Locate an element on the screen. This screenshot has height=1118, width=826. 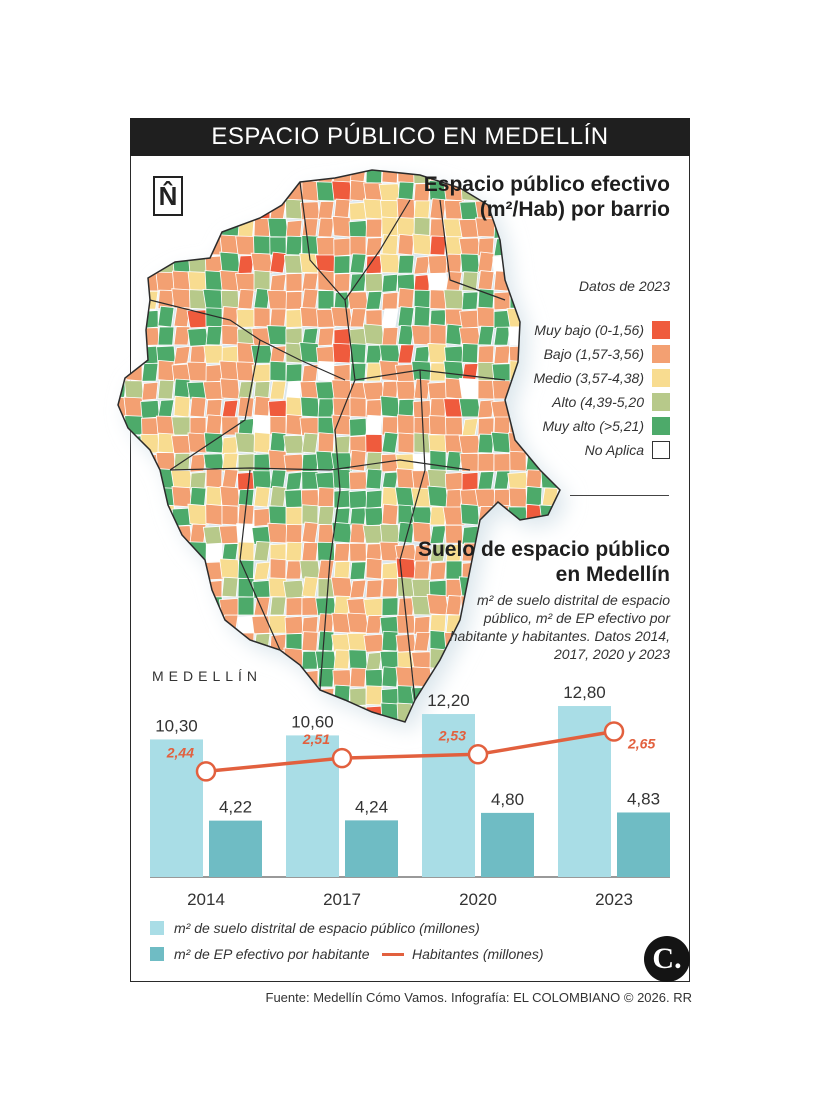
bar-value-label: 4,22 is located at coordinates (235, 807).